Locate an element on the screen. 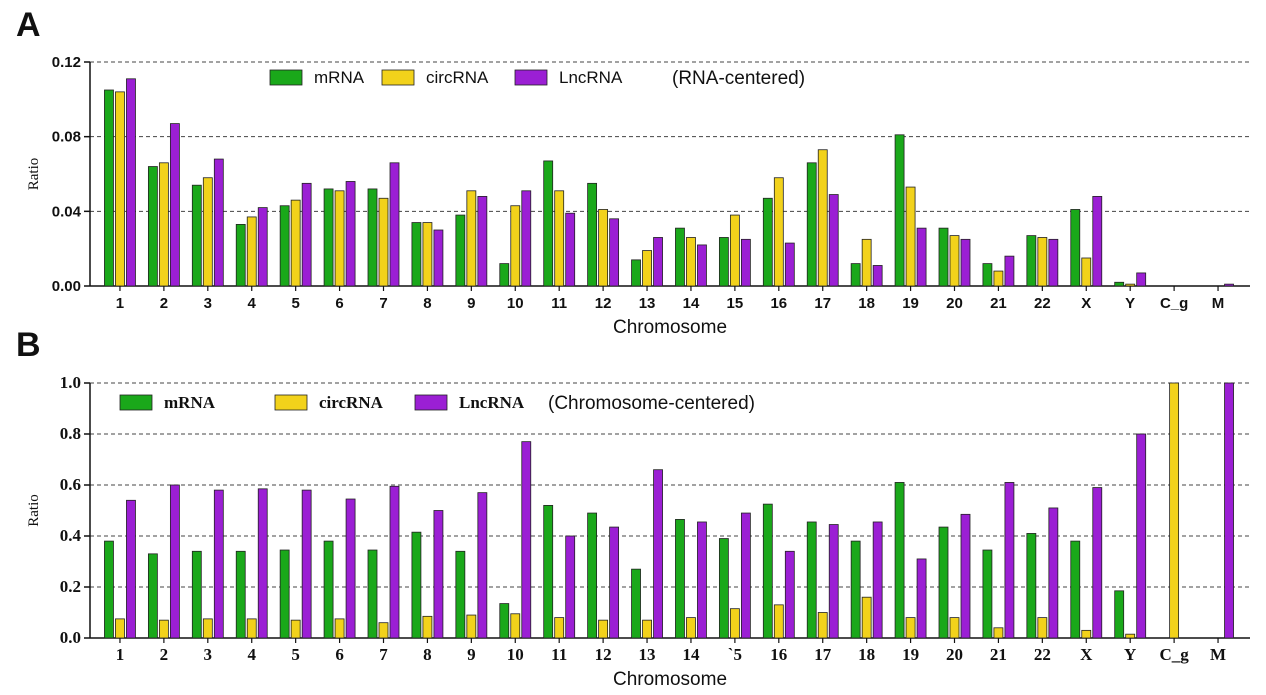  x-tick-label: 8 is located at coordinates (427, 303).